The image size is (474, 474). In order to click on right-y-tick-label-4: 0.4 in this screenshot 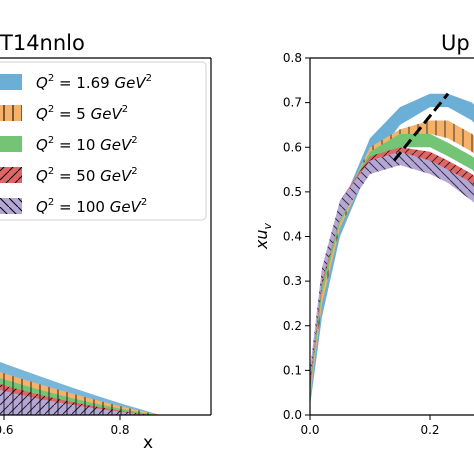, I will do `click(292, 237)`.